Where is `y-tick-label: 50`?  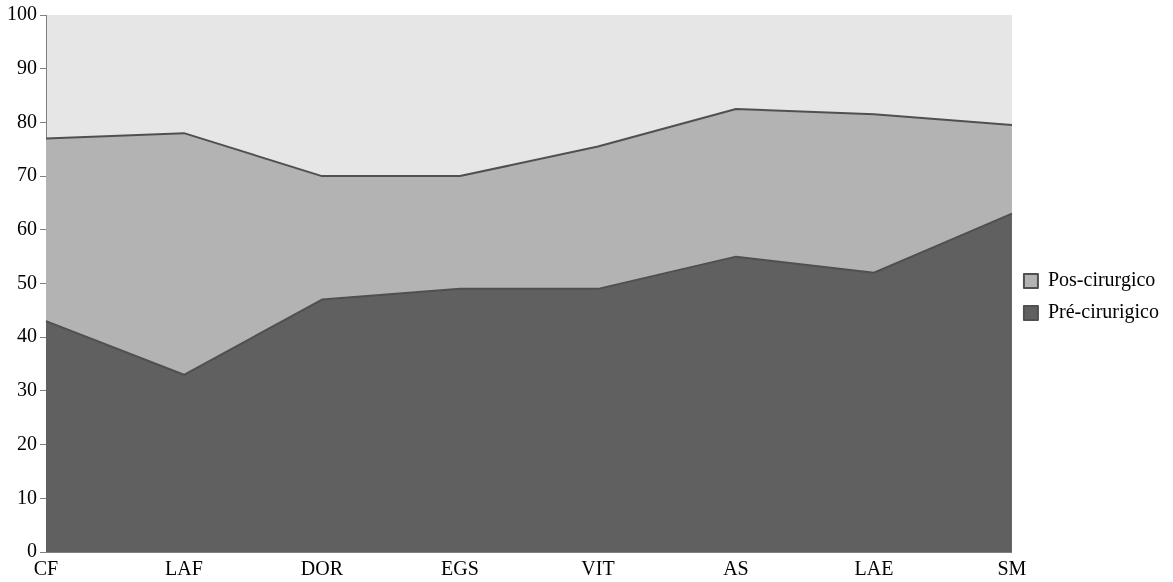
y-tick-label: 50 is located at coordinates (27, 281).